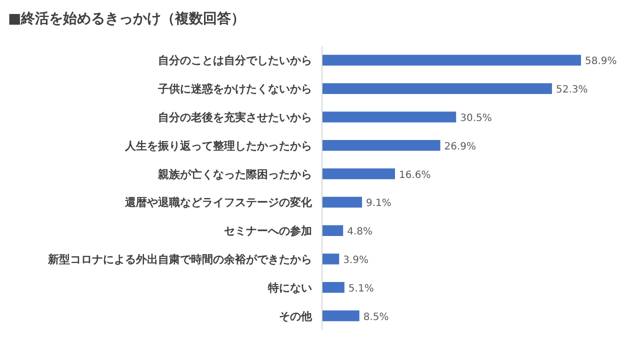 The width and height of the screenshot is (640, 342). Describe the element at coordinates (296, 316) in the screenshot. I see `y-tick-label: その他` at that location.